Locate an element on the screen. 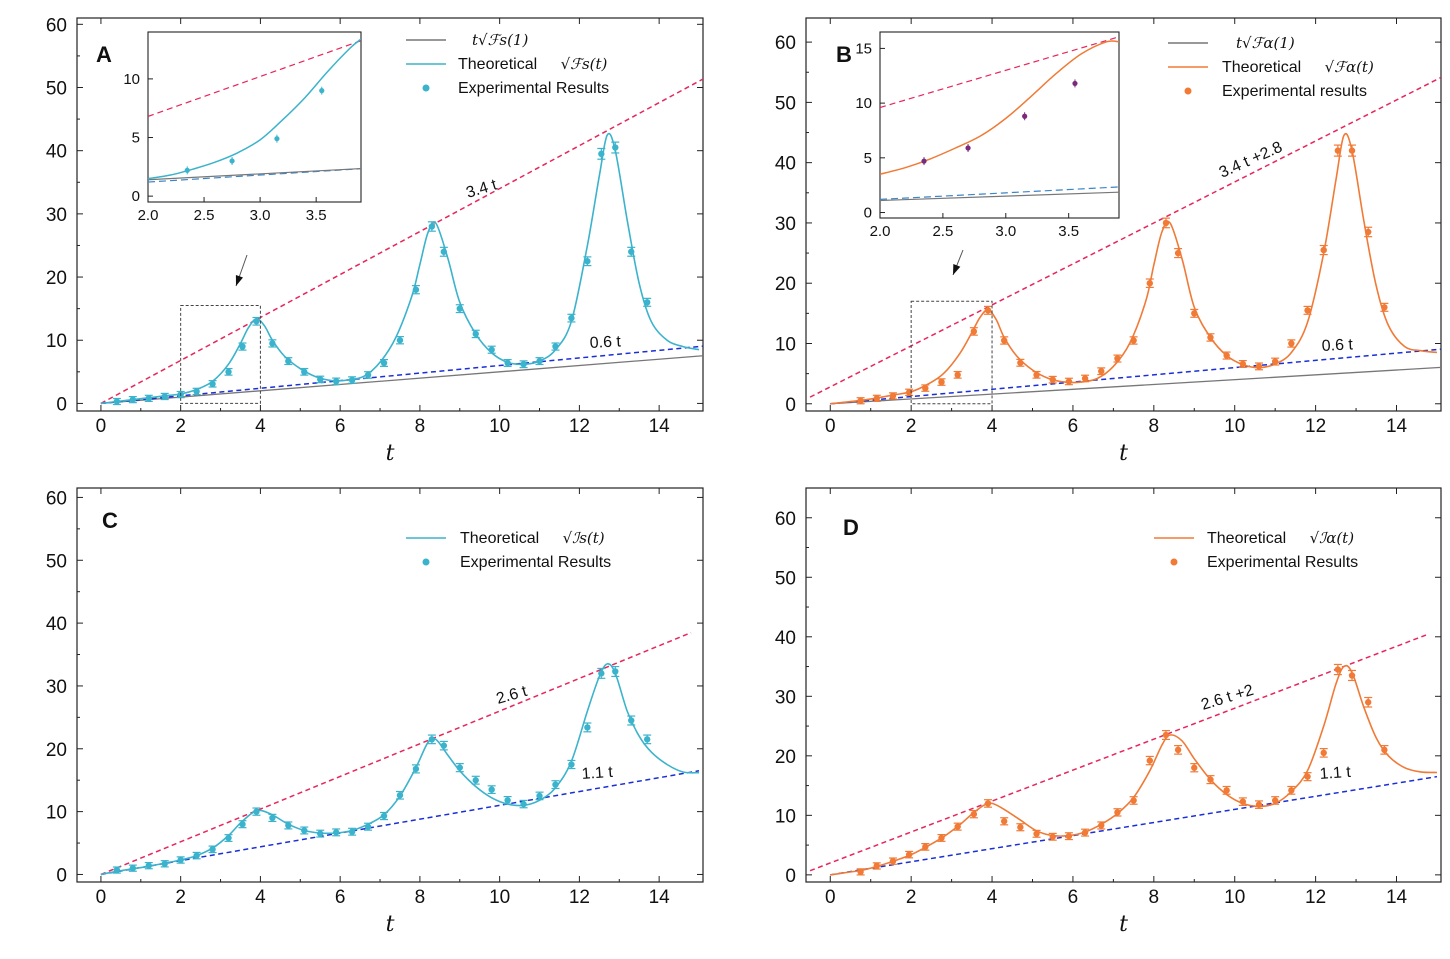 This screenshot has height=959, width=1450. x-axis-label: t is located at coordinates (1123, 924).